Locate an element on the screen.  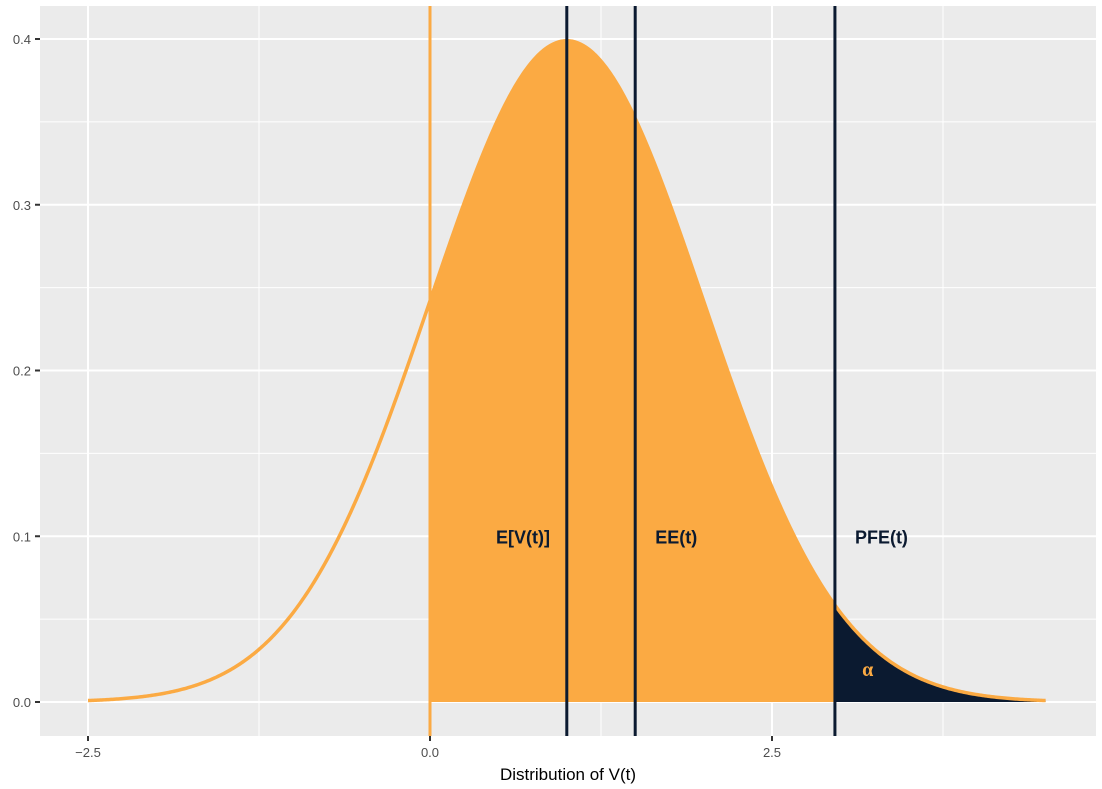
annotation-label: EE(t) is located at coordinates (676, 537).